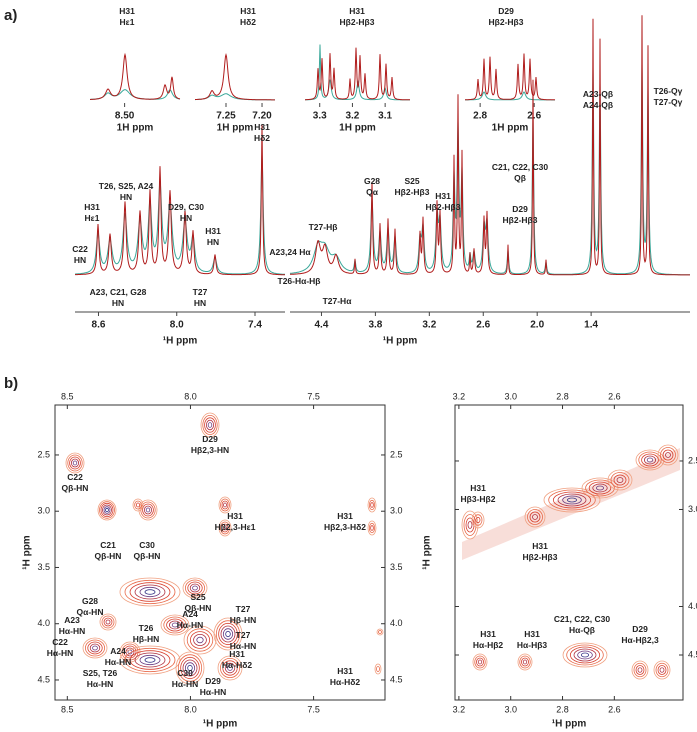 The image size is (697, 732). I want to click on annotation: H31 Hδ2, so click(262, 132).